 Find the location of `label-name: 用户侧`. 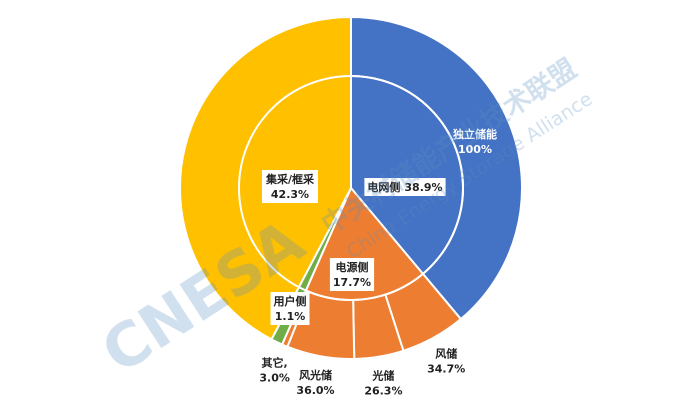

label-name: 用户侧 is located at coordinates (290, 301).